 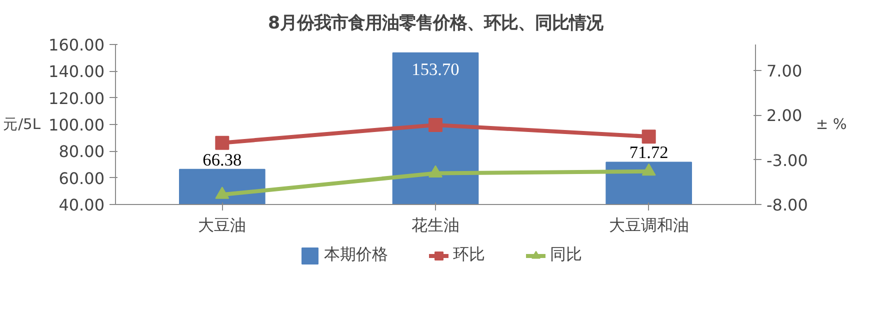 I want to click on data-label: 153.70, so click(x=436, y=69).